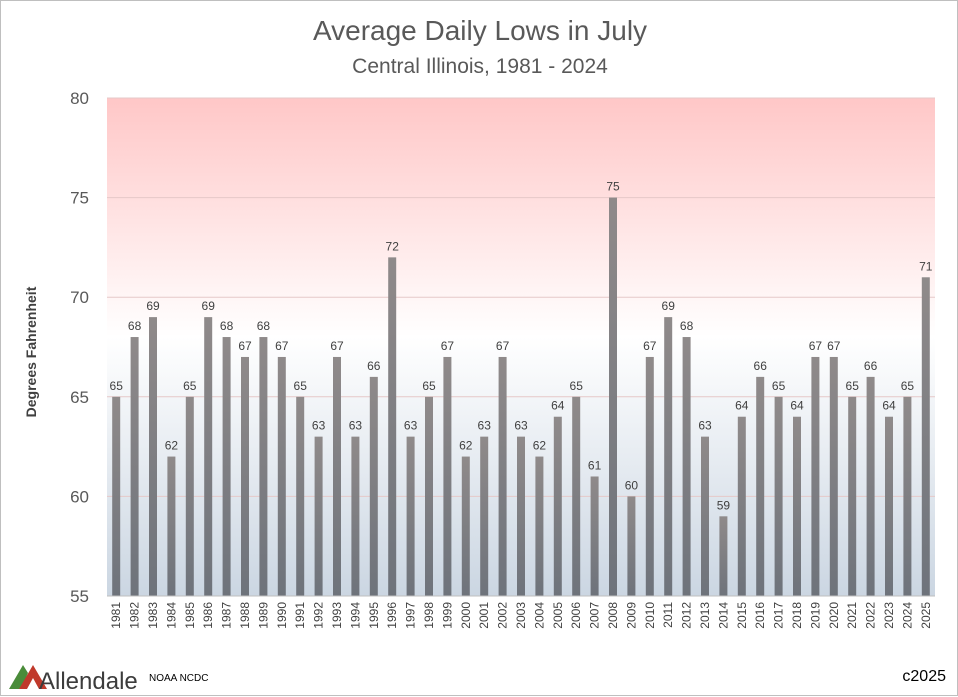  Describe the element at coordinates (797, 615) in the screenshot. I see `x-tick-label-2018: 2018` at that location.